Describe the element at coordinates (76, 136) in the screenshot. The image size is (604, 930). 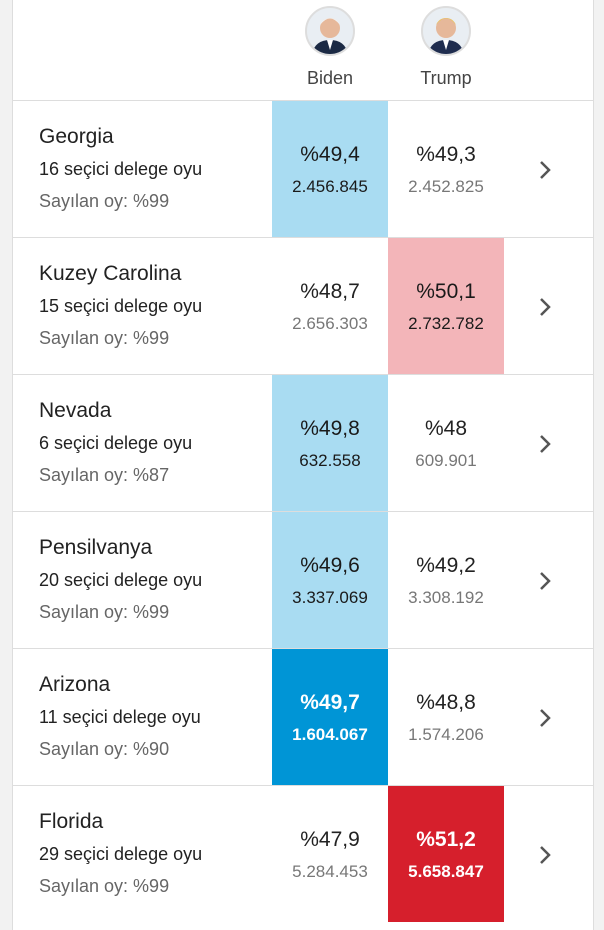
I see `state-name: Georgia` at that location.